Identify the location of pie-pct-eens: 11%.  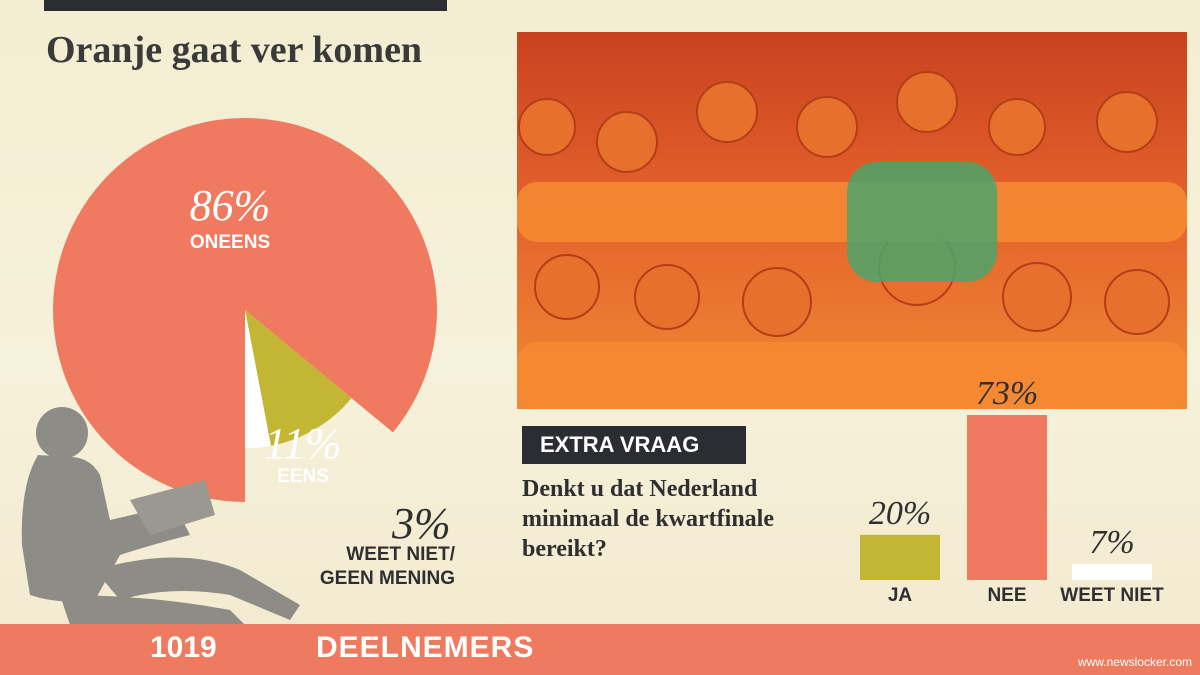
(303, 443).